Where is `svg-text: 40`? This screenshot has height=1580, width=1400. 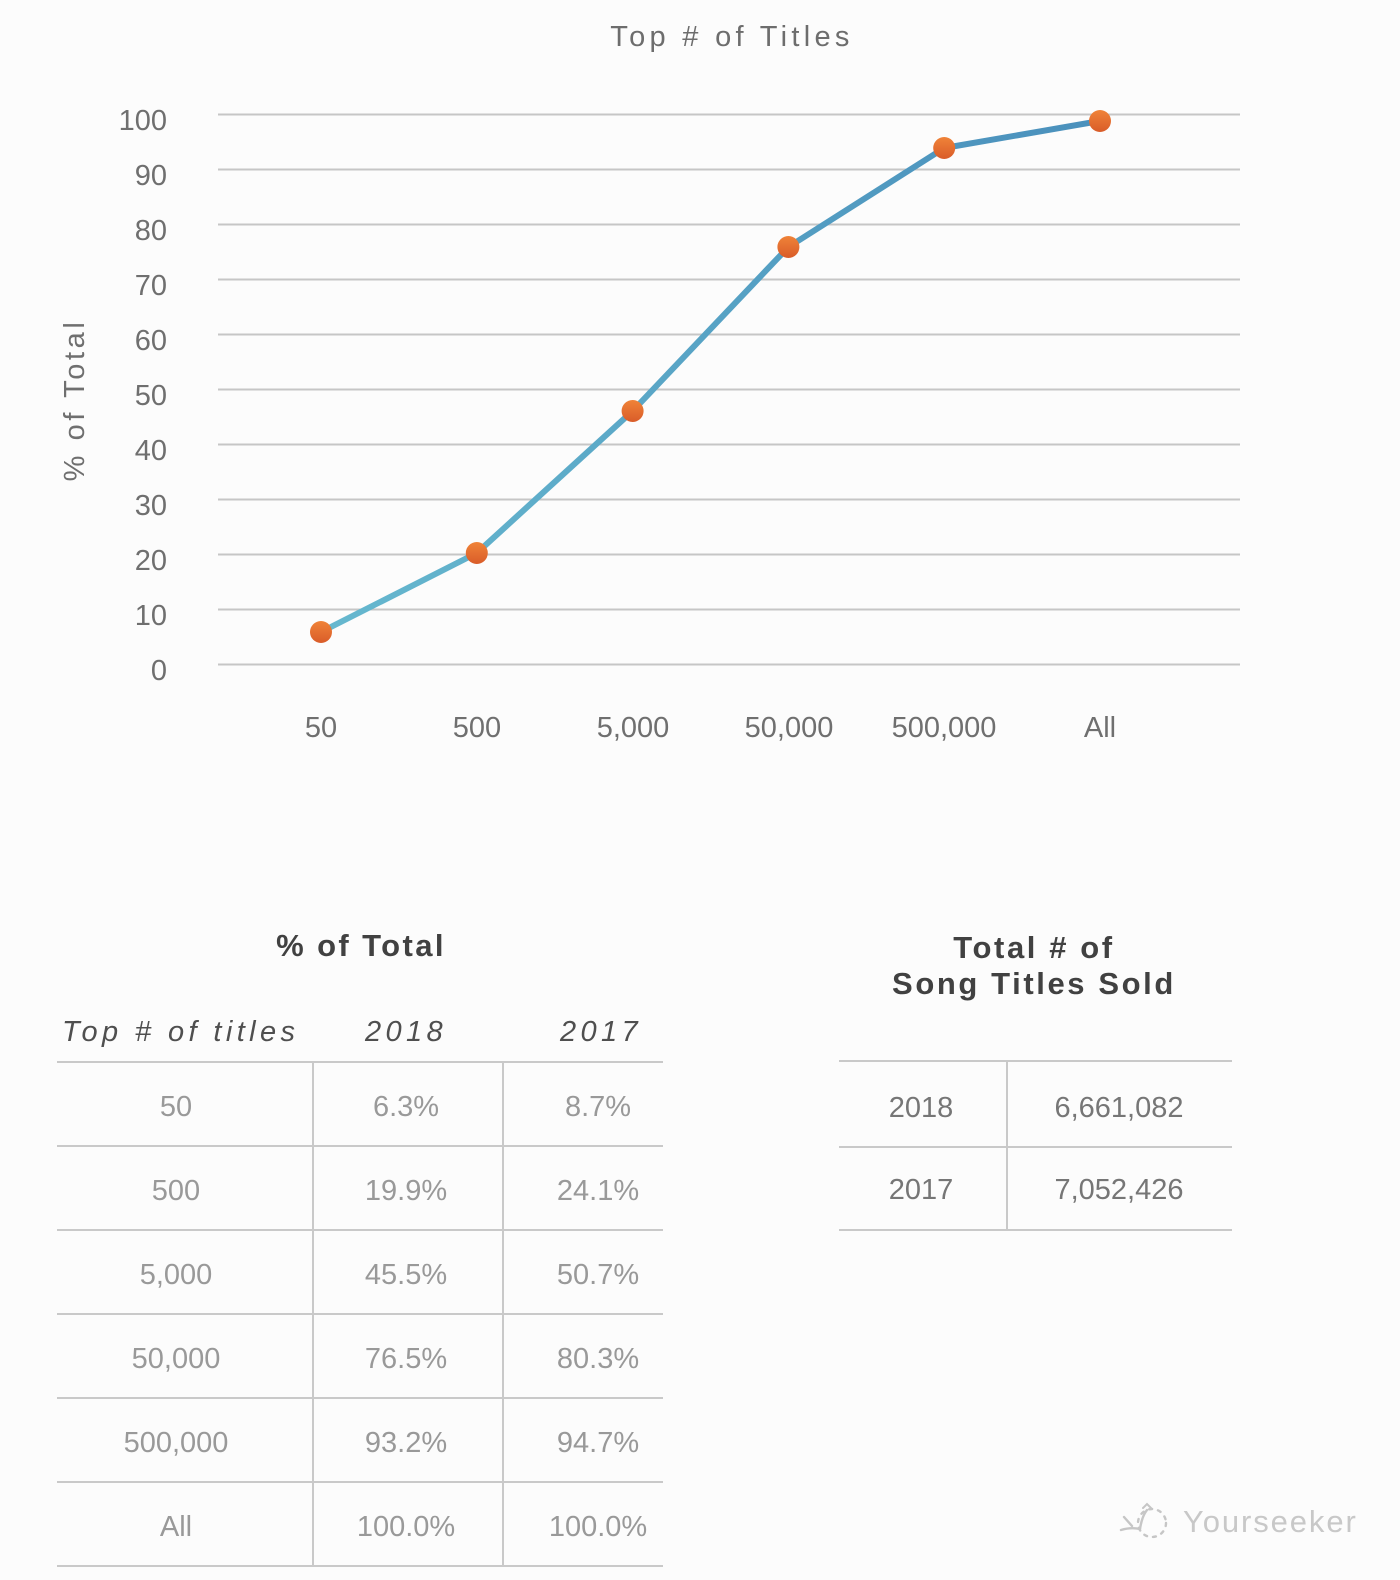
svg-text: 40 is located at coordinates (151, 451).